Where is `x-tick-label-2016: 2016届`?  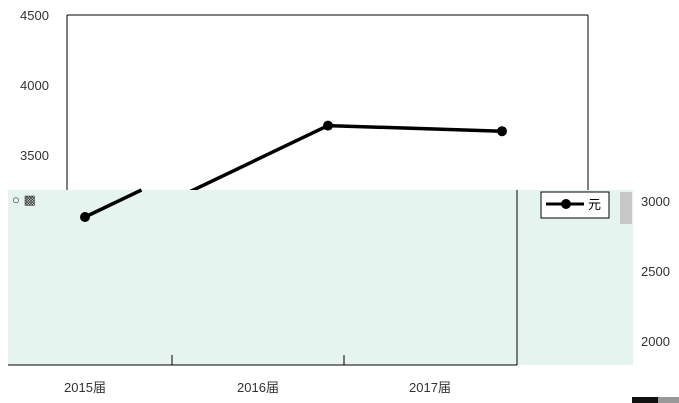
x-tick-label-2016: 2016届 is located at coordinates (258, 387).